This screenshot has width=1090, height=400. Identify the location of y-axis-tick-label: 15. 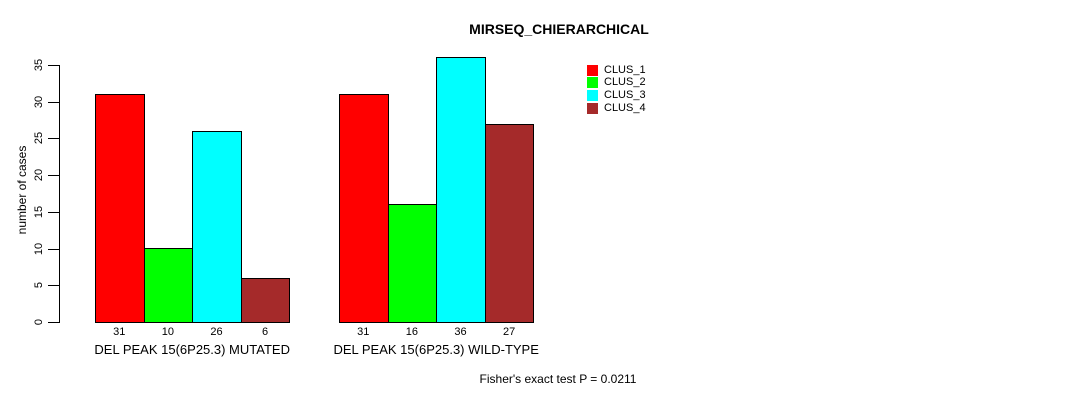
(39, 211).